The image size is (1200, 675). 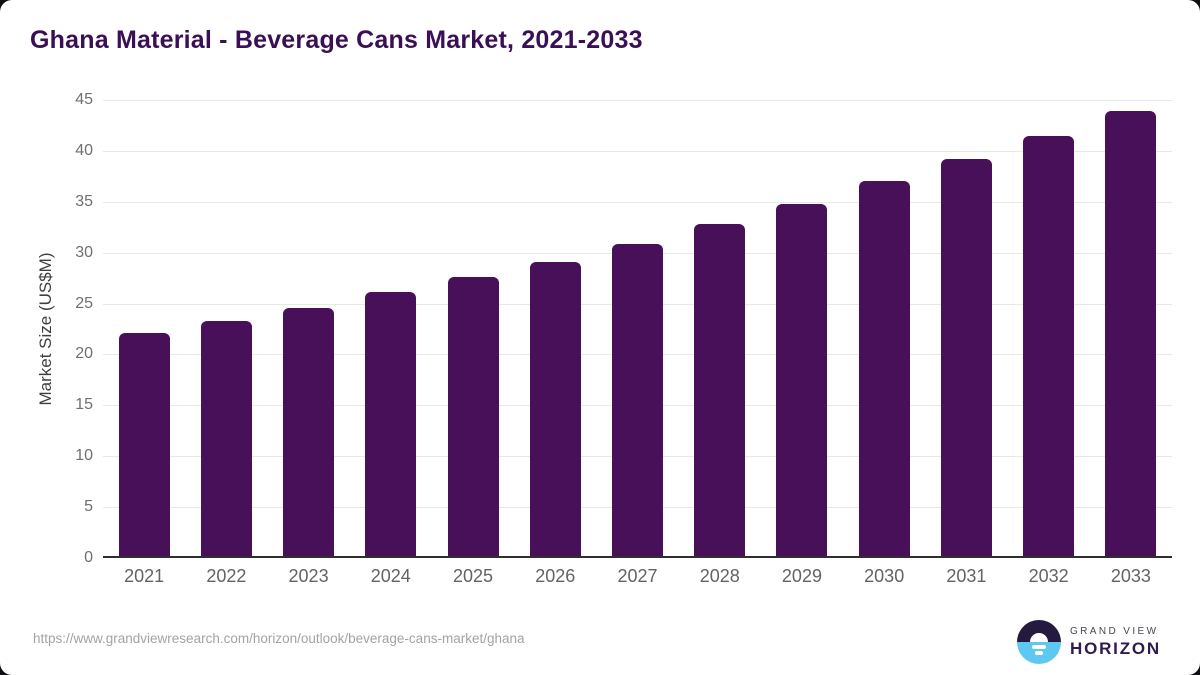 I want to click on x-axis-line, so click(x=637, y=557).